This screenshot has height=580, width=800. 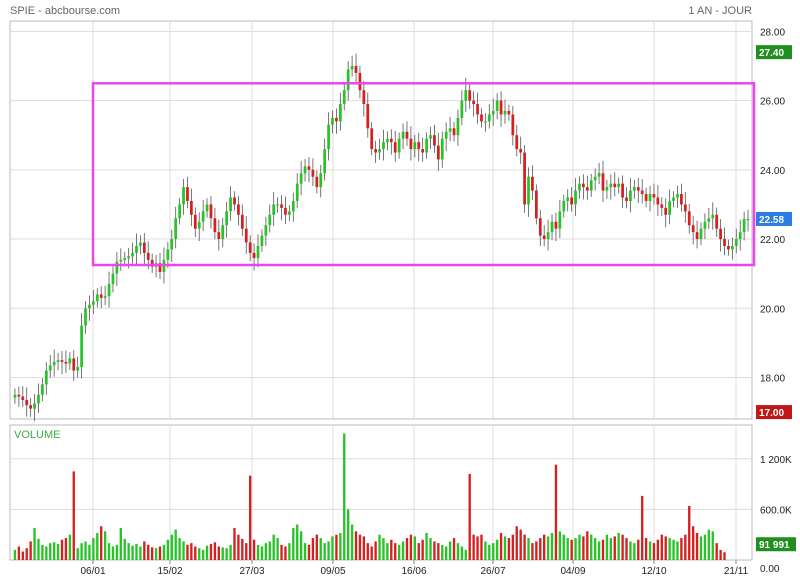 What do you see at coordinates (774, 232) in the screenshot?
I see `price-badges: 27.40 22.58 17.00` at bounding box center [774, 232].